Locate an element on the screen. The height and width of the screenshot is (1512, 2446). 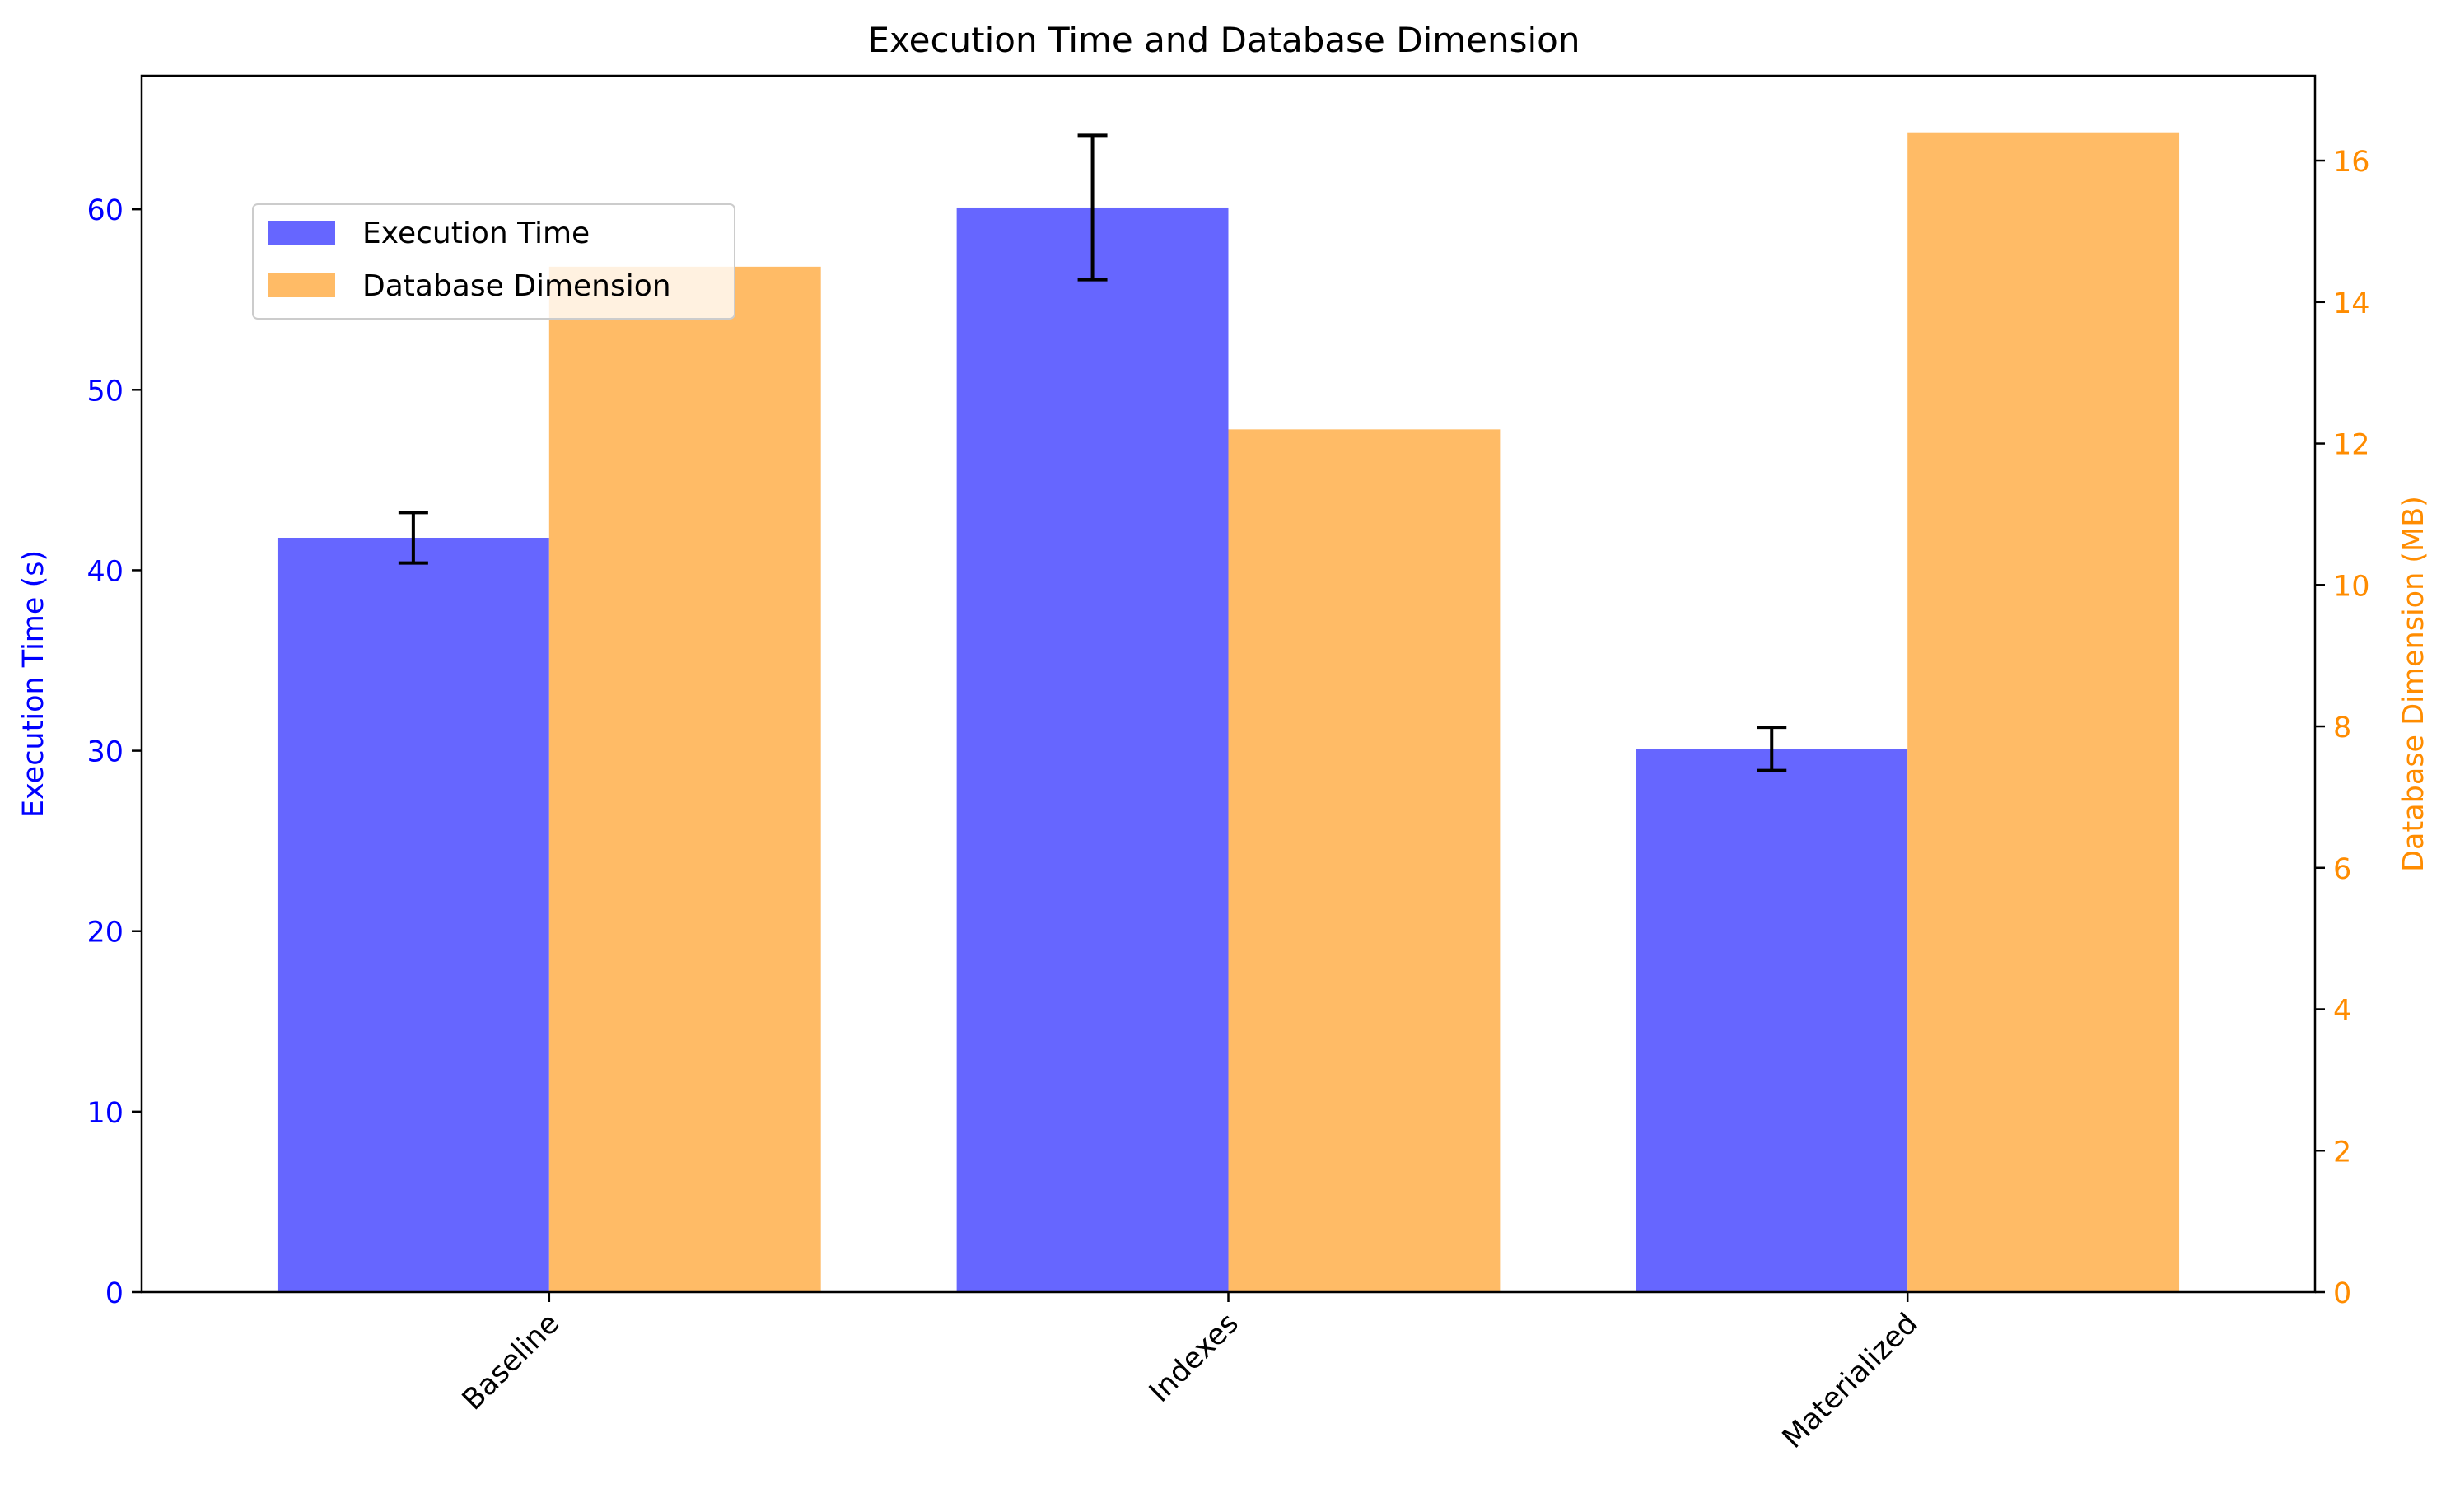
legend: Execution Time Database Dimension is located at coordinates (494, 261).